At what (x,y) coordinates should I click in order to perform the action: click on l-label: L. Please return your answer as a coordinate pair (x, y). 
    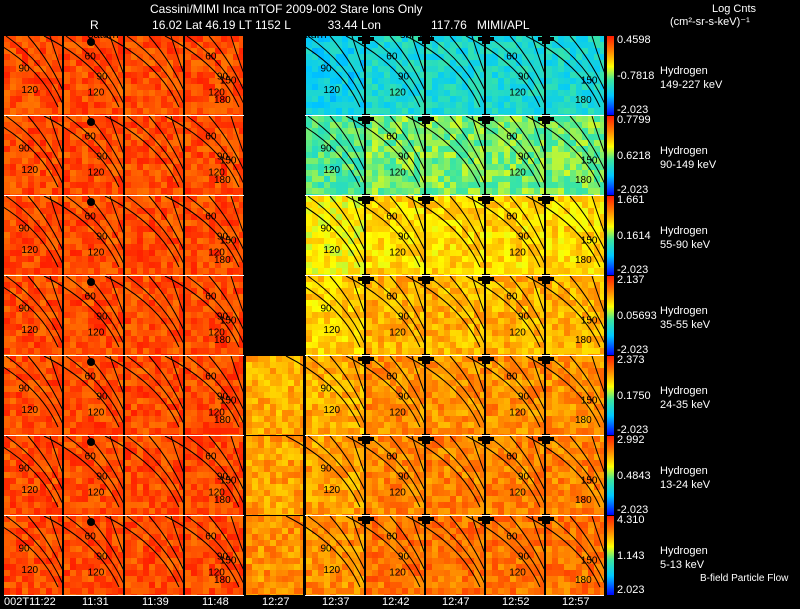
    Looking at the image, I should click on (287, 25).